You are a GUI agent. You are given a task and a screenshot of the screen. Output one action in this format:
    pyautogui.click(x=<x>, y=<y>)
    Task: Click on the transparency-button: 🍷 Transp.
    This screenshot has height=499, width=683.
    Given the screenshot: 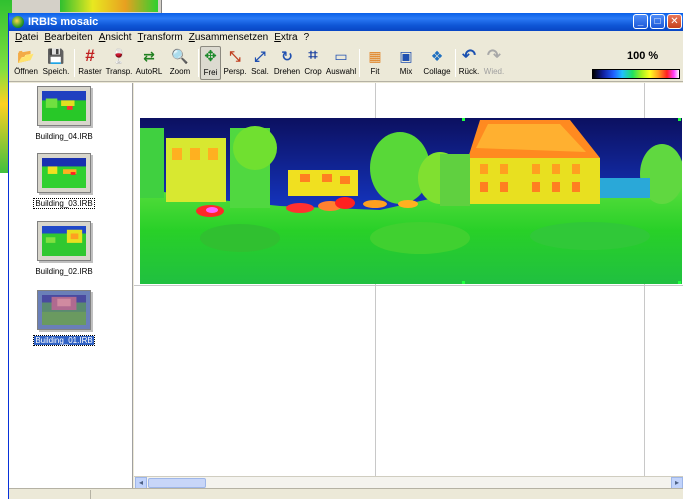 What is the action you would take?
    pyautogui.click(x=119, y=62)
    